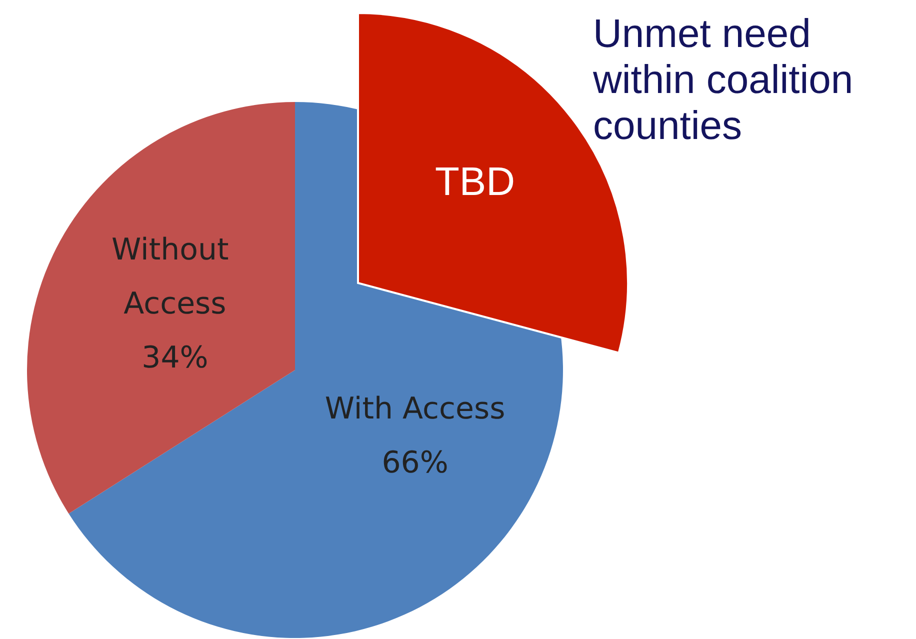 This screenshot has height=639, width=916. Describe the element at coordinates (175, 277) in the screenshot. I see `slice-label: Without Access` at that location.